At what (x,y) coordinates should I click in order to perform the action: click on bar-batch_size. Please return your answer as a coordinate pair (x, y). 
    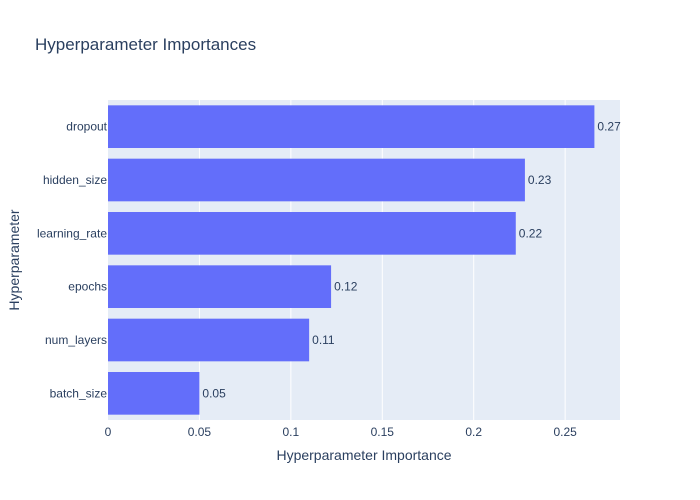
    Looking at the image, I should click on (154, 393).